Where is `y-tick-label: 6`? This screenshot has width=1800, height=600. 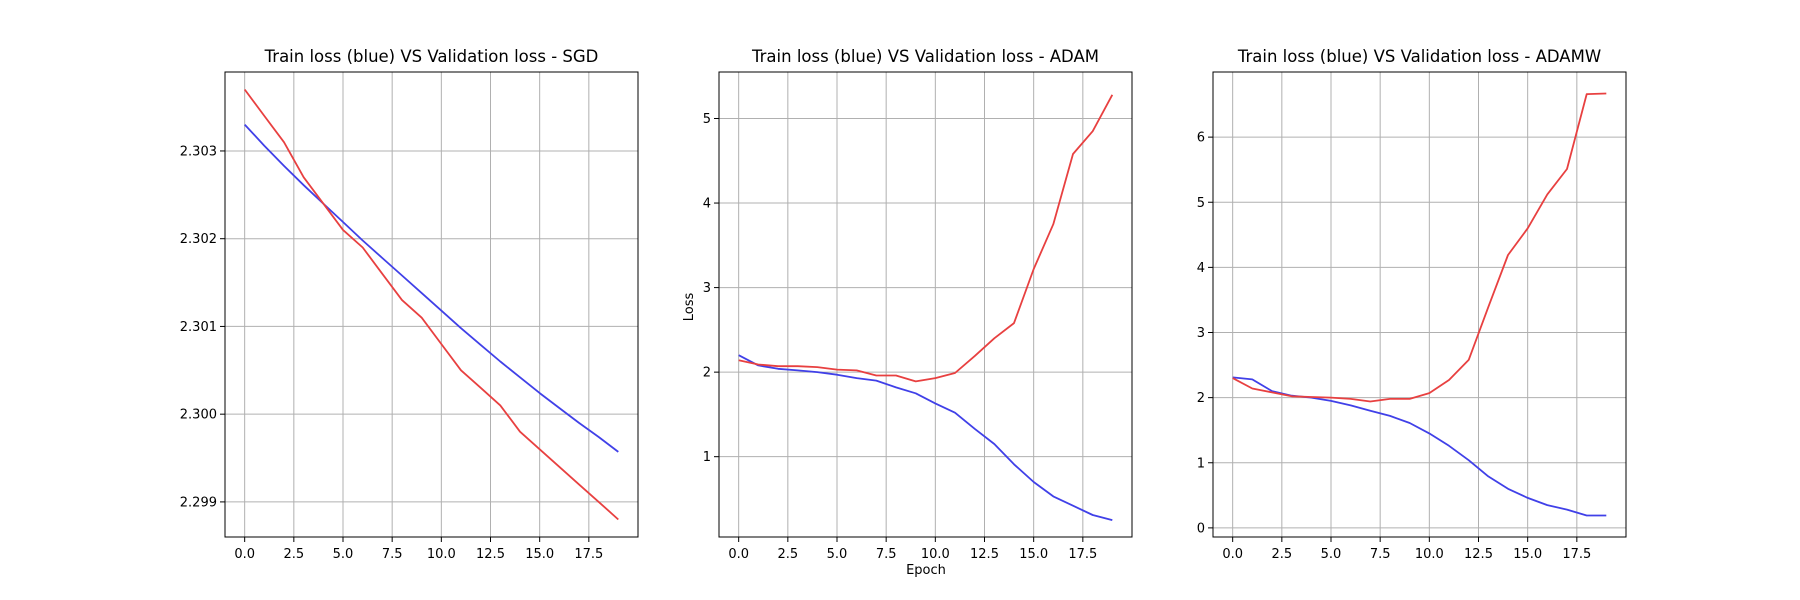
y-tick-label: 6 is located at coordinates (1201, 138).